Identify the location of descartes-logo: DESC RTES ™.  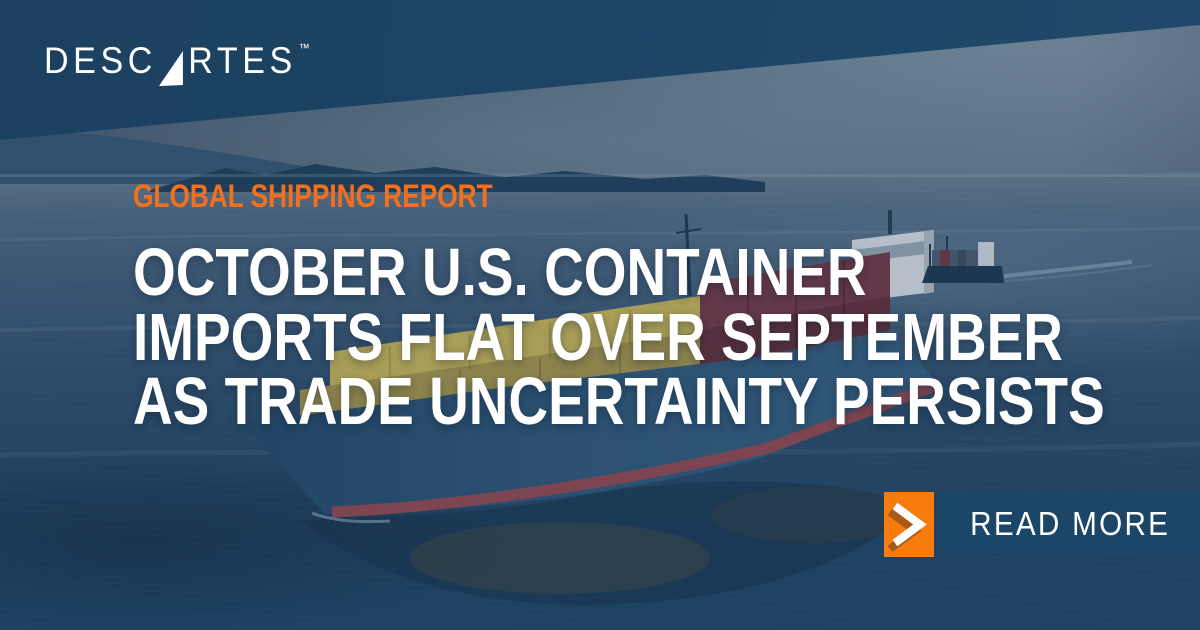
(177, 63).